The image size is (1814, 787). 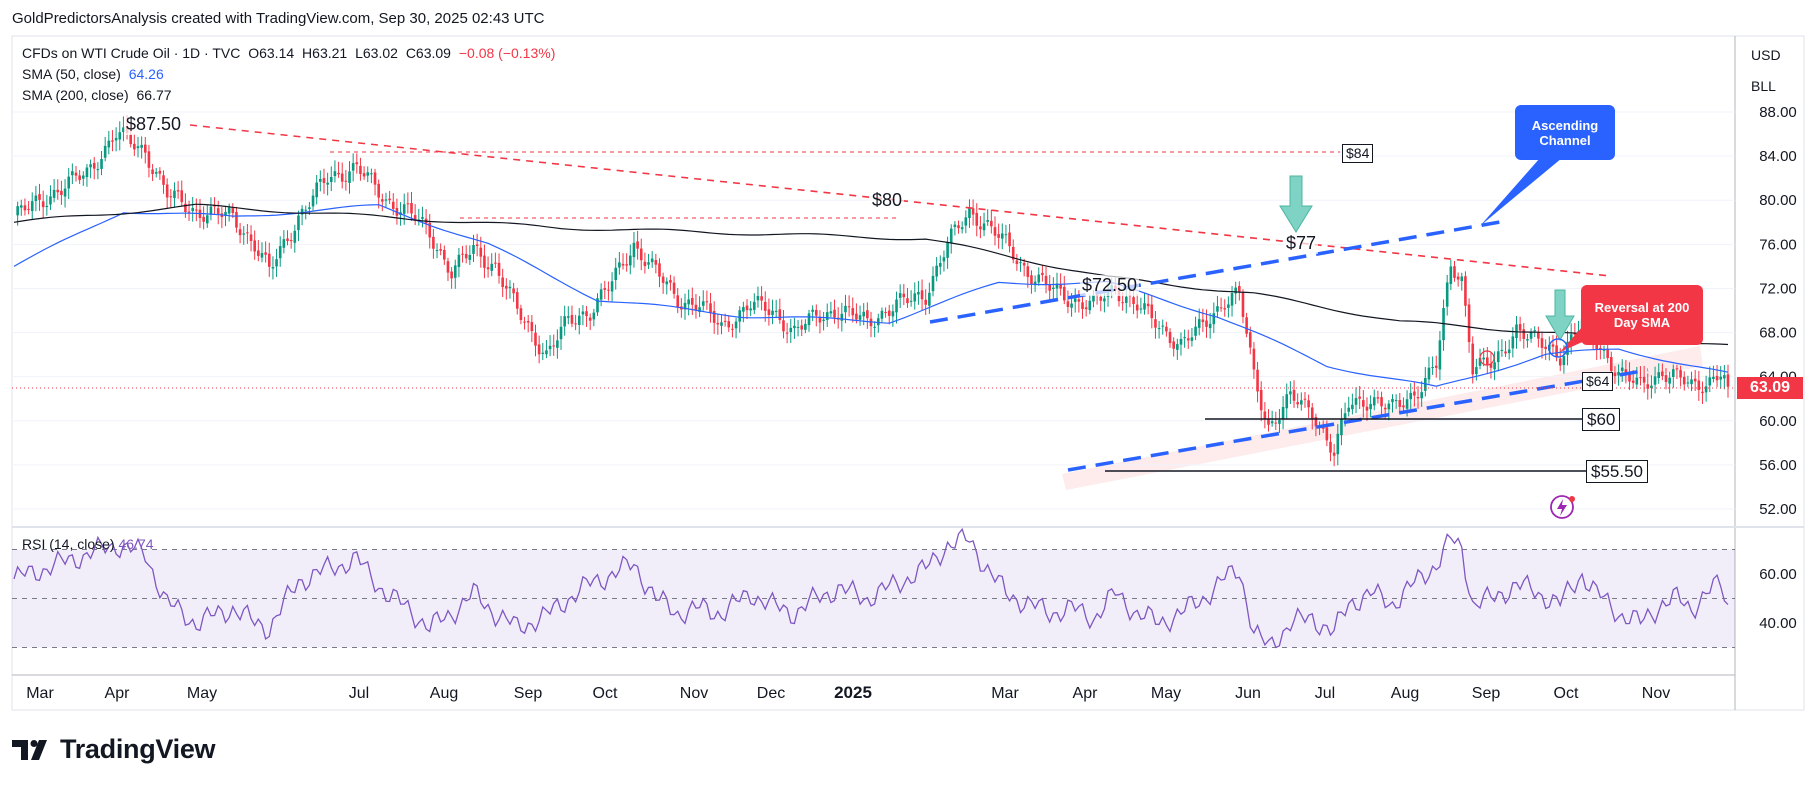 What do you see at coordinates (1358, 153) in the screenshot?
I see `label-84-box: $84` at bounding box center [1358, 153].